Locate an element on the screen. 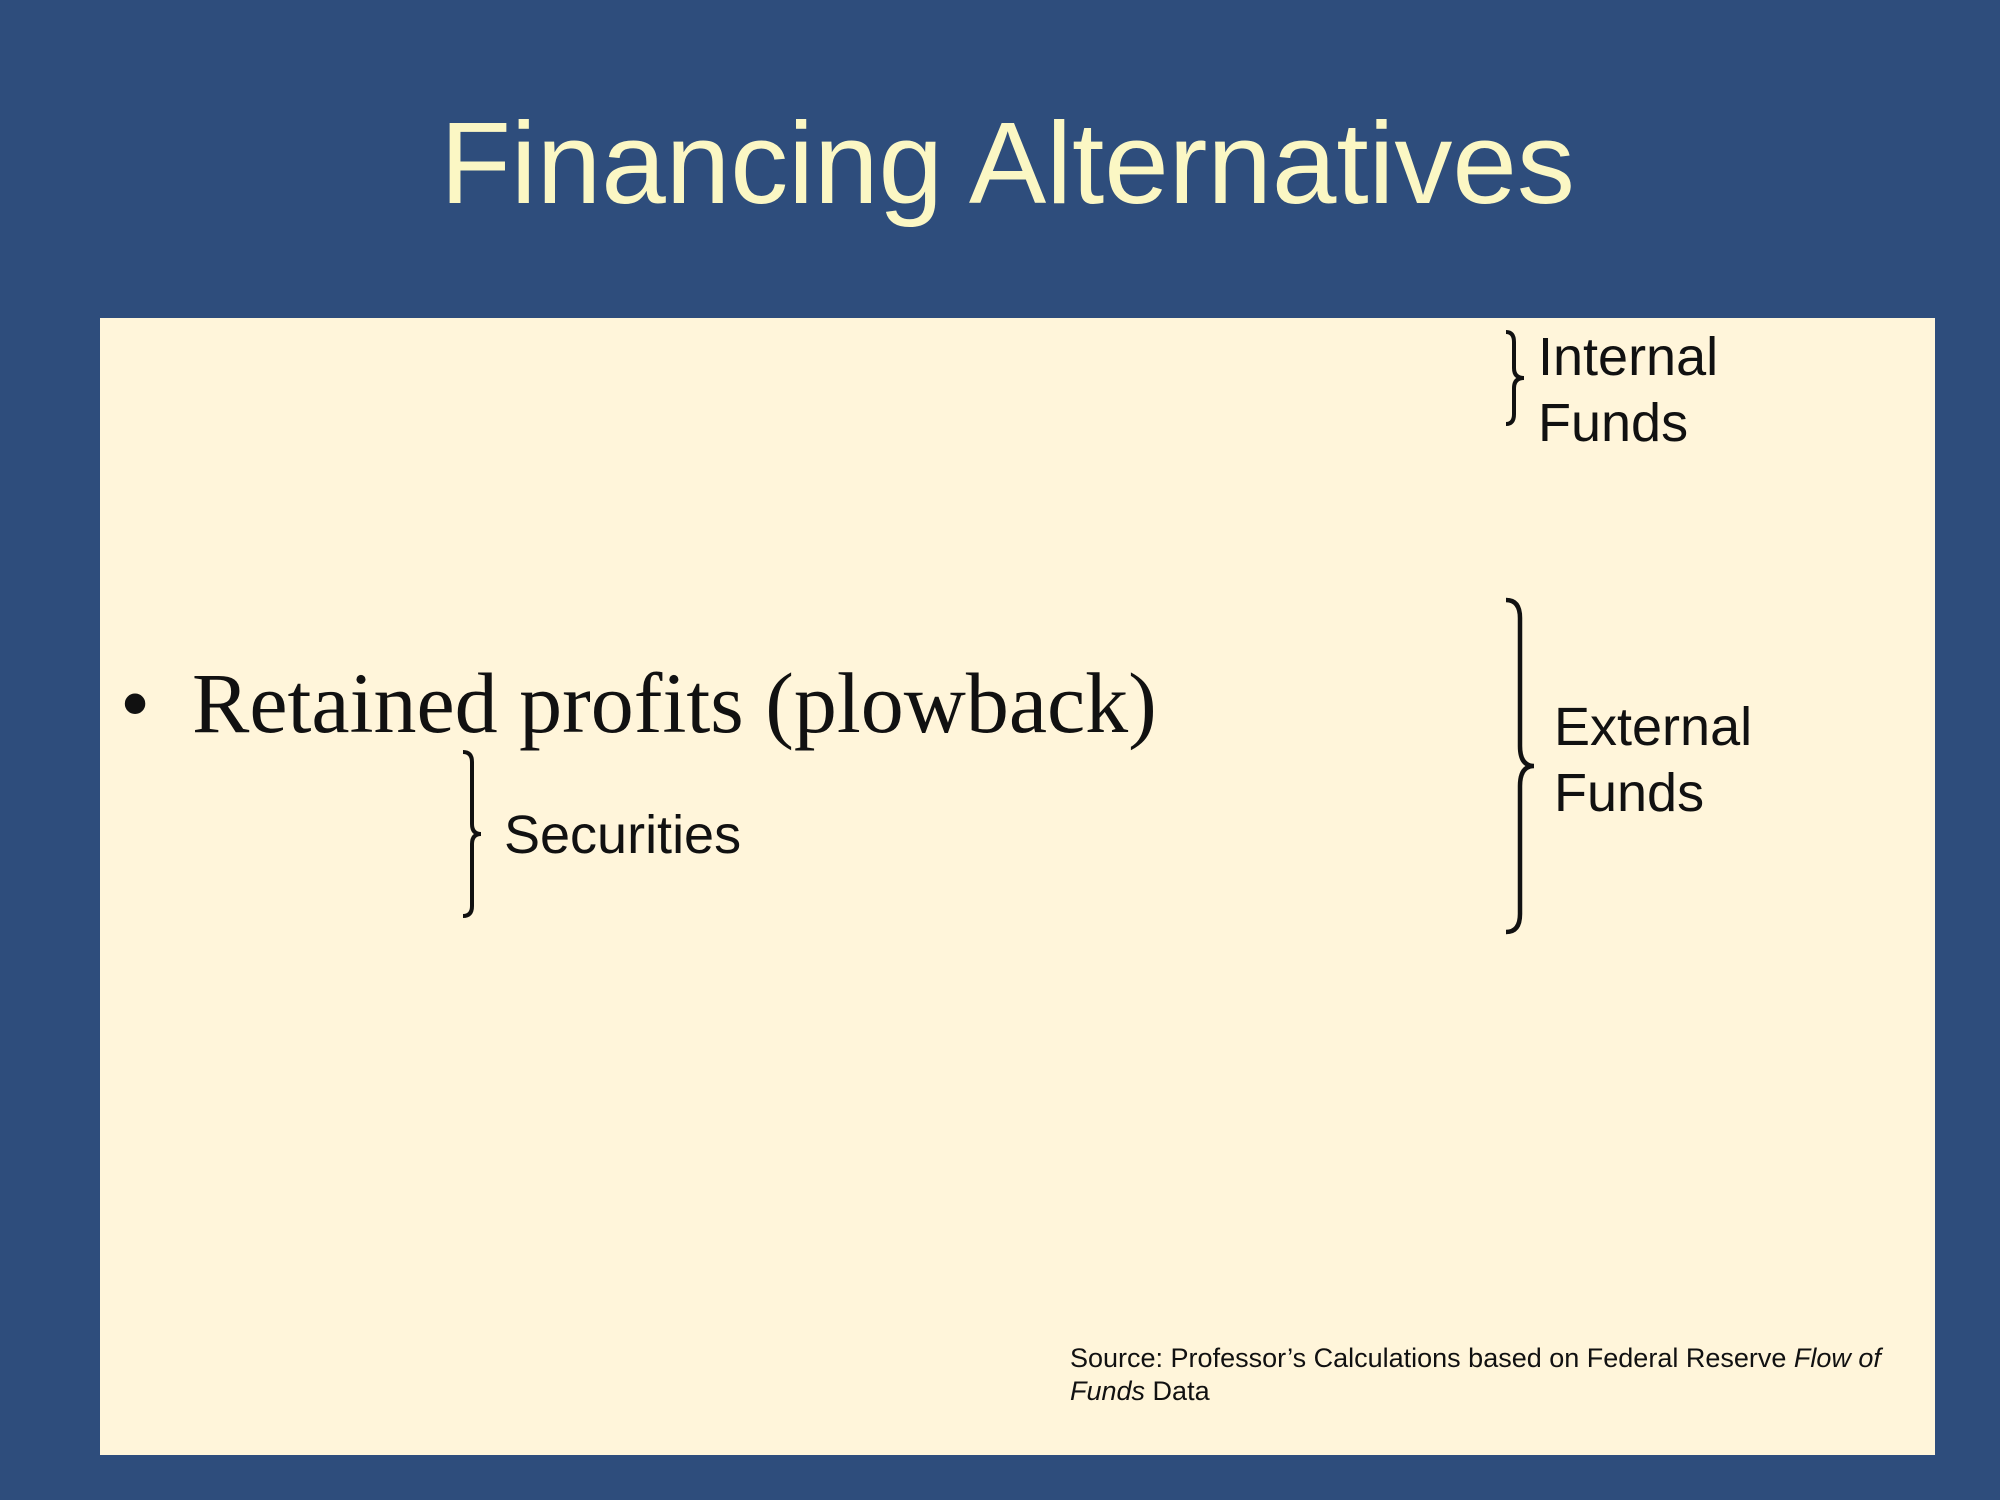 This screenshot has width=2000, height=1500. source-italic: Flow of Funds is located at coordinates (1475, 1374).